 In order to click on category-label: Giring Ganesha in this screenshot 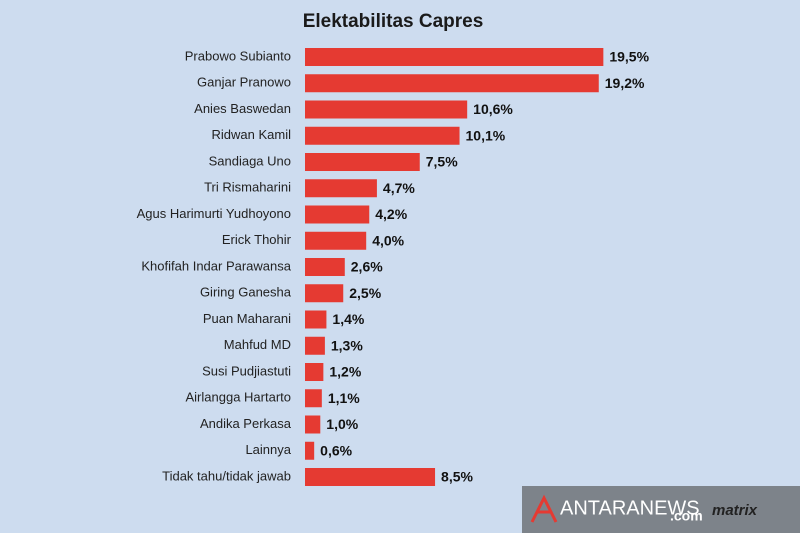, I will do `click(246, 292)`.